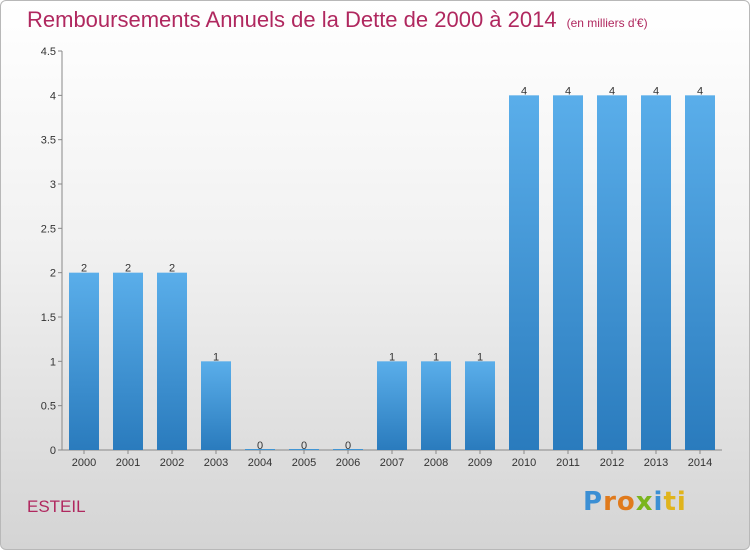 The width and height of the screenshot is (750, 550). I want to click on proxiti-logo: Proxiti, so click(635, 502).